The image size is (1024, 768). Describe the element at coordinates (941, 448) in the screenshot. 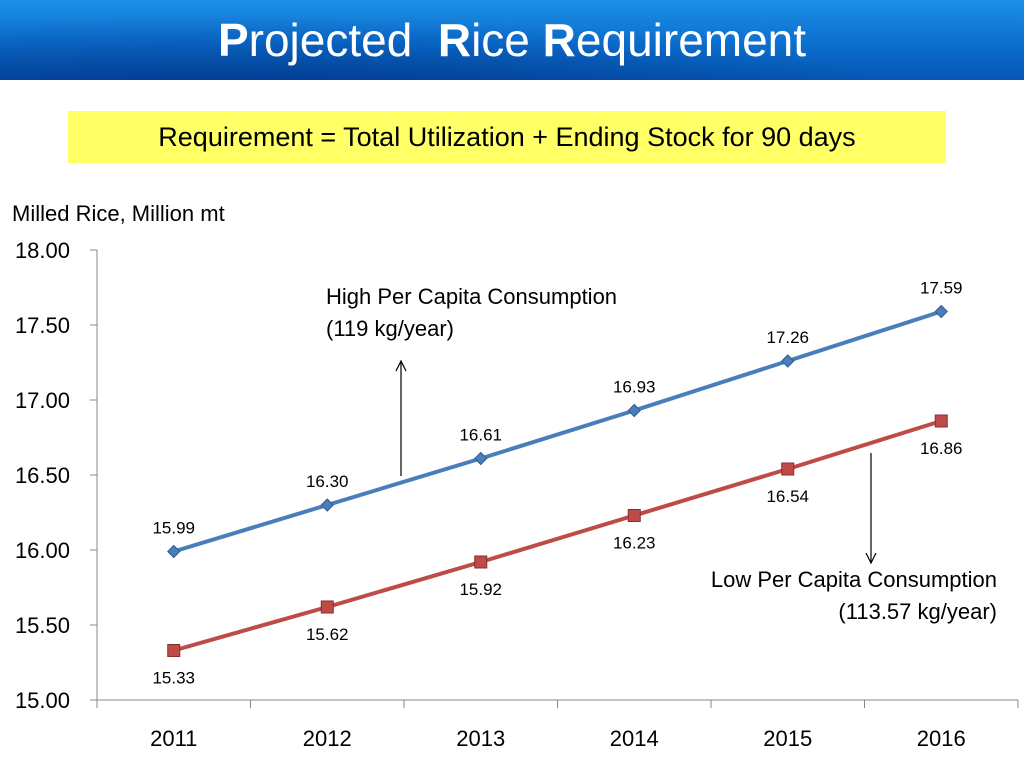

I see `data-label: 16.86` at that location.